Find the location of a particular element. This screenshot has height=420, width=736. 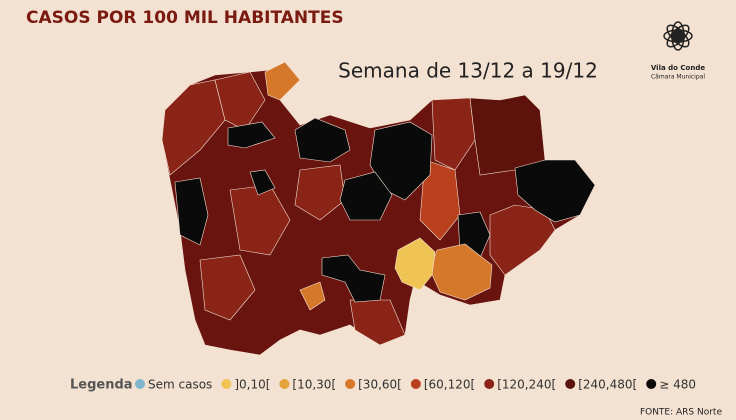

legend-label: ≥ 480 is located at coordinates (677, 385).